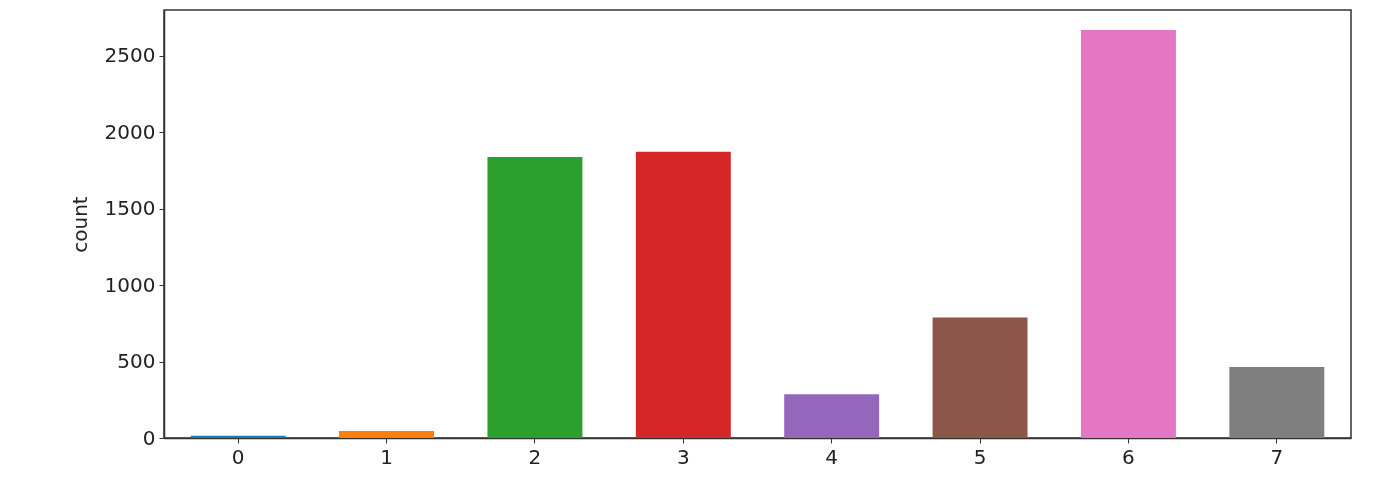 This screenshot has height=486, width=1396. What do you see at coordinates (130, 55) in the screenshot?
I see `y-tick-label: 2500` at bounding box center [130, 55].